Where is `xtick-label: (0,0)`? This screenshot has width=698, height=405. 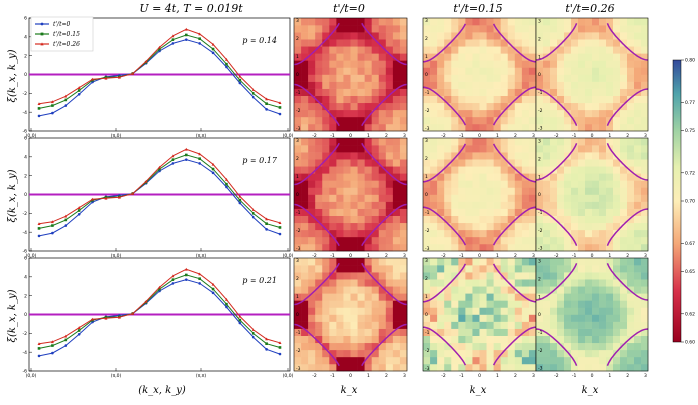 xtick-label: (0,0) is located at coordinates (288, 376).